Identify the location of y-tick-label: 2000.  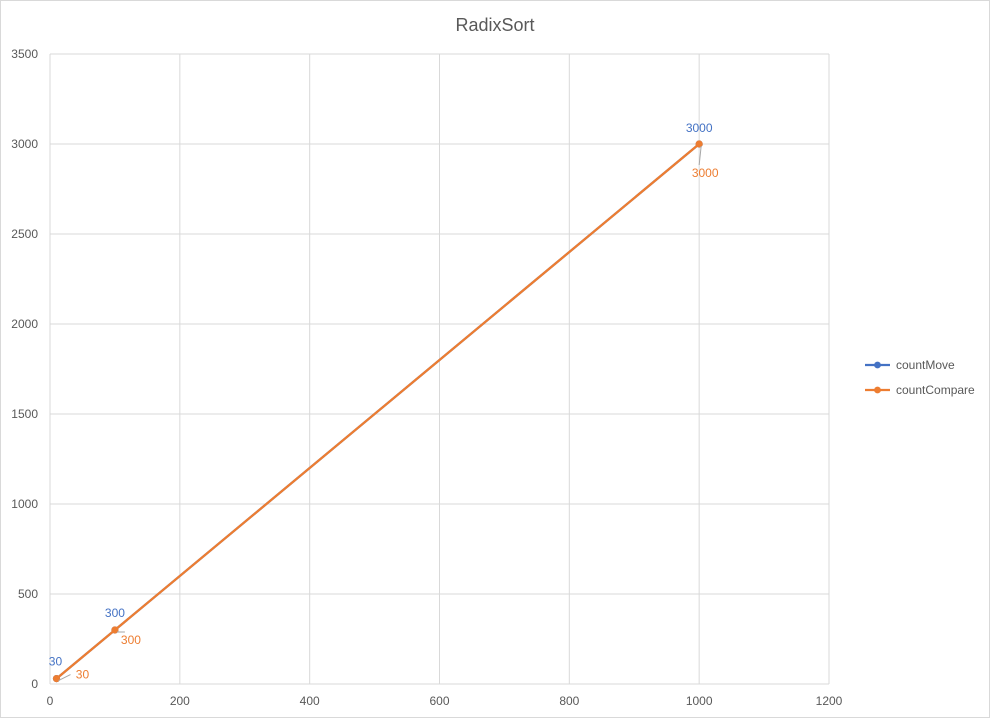
(24, 324).